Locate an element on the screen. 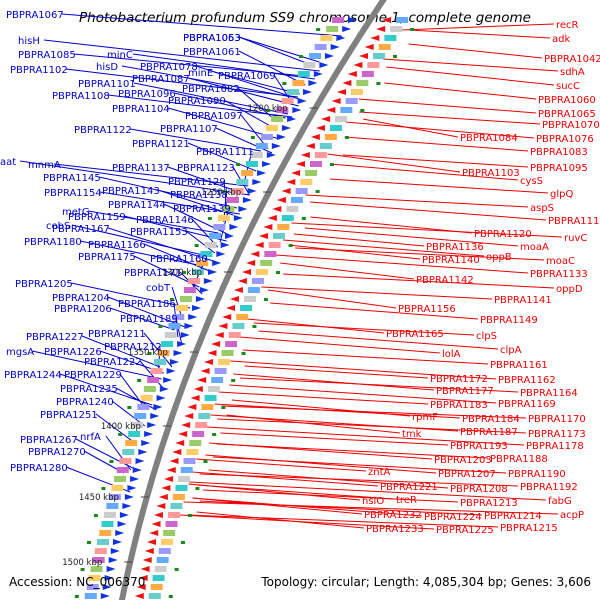 This screenshot has height=600, width=600. gene-label-treR: treR is located at coordinates (406, 500).